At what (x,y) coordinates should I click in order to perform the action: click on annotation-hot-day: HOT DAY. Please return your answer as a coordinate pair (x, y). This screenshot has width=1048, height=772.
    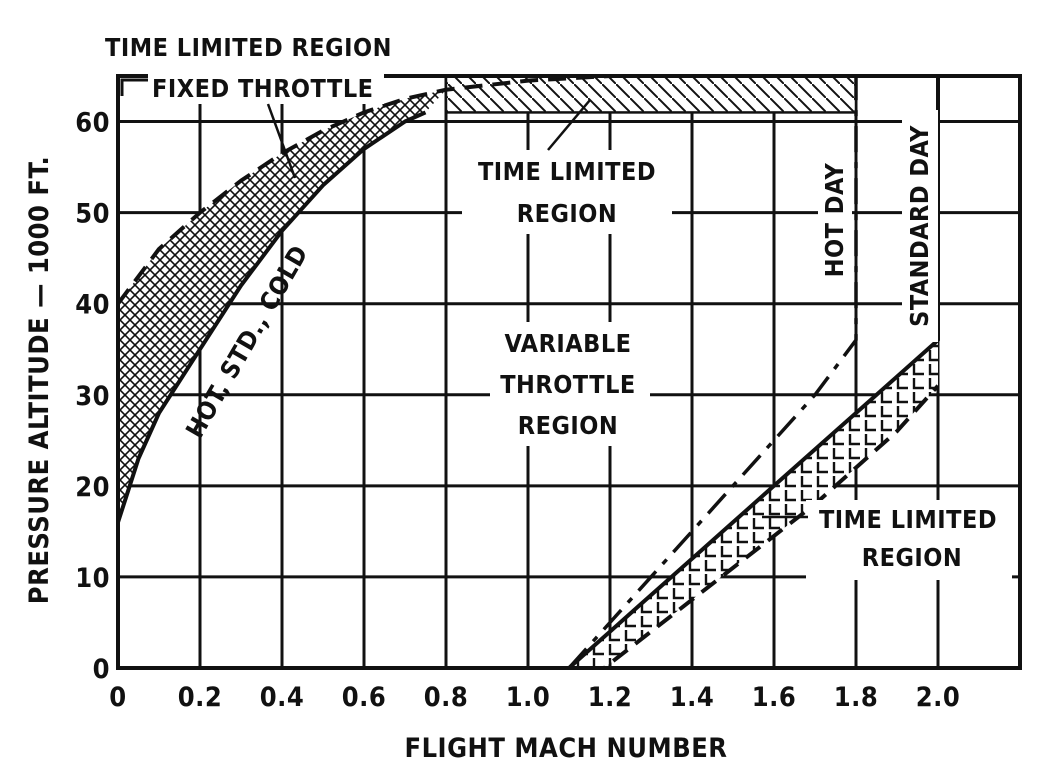
    Looking at the image, I should click on (834, 219).